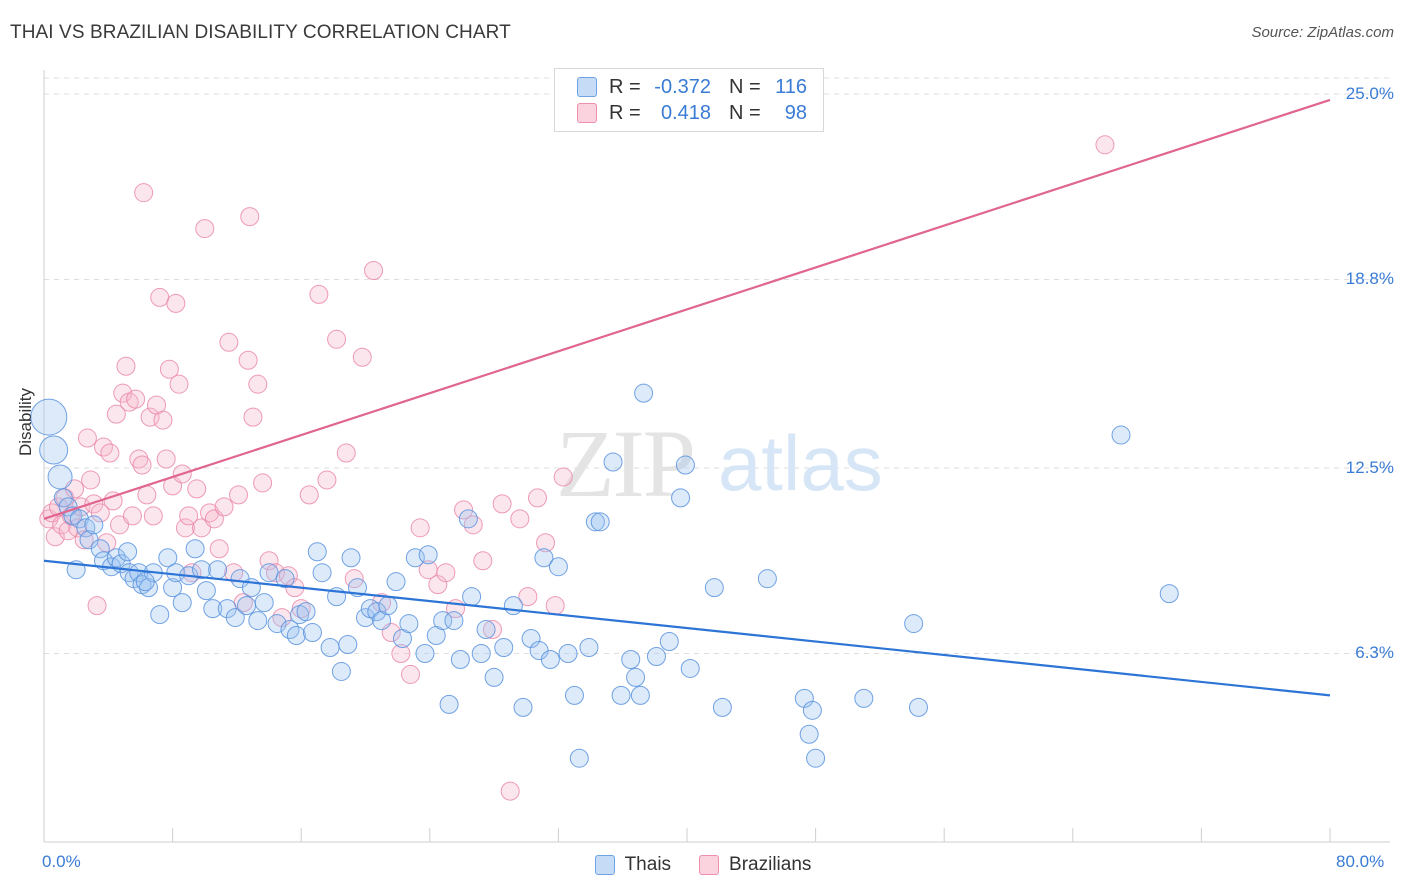 The image size is (1406, 892). I want to click on legend-item-thais: Thais, so click(632, 865).